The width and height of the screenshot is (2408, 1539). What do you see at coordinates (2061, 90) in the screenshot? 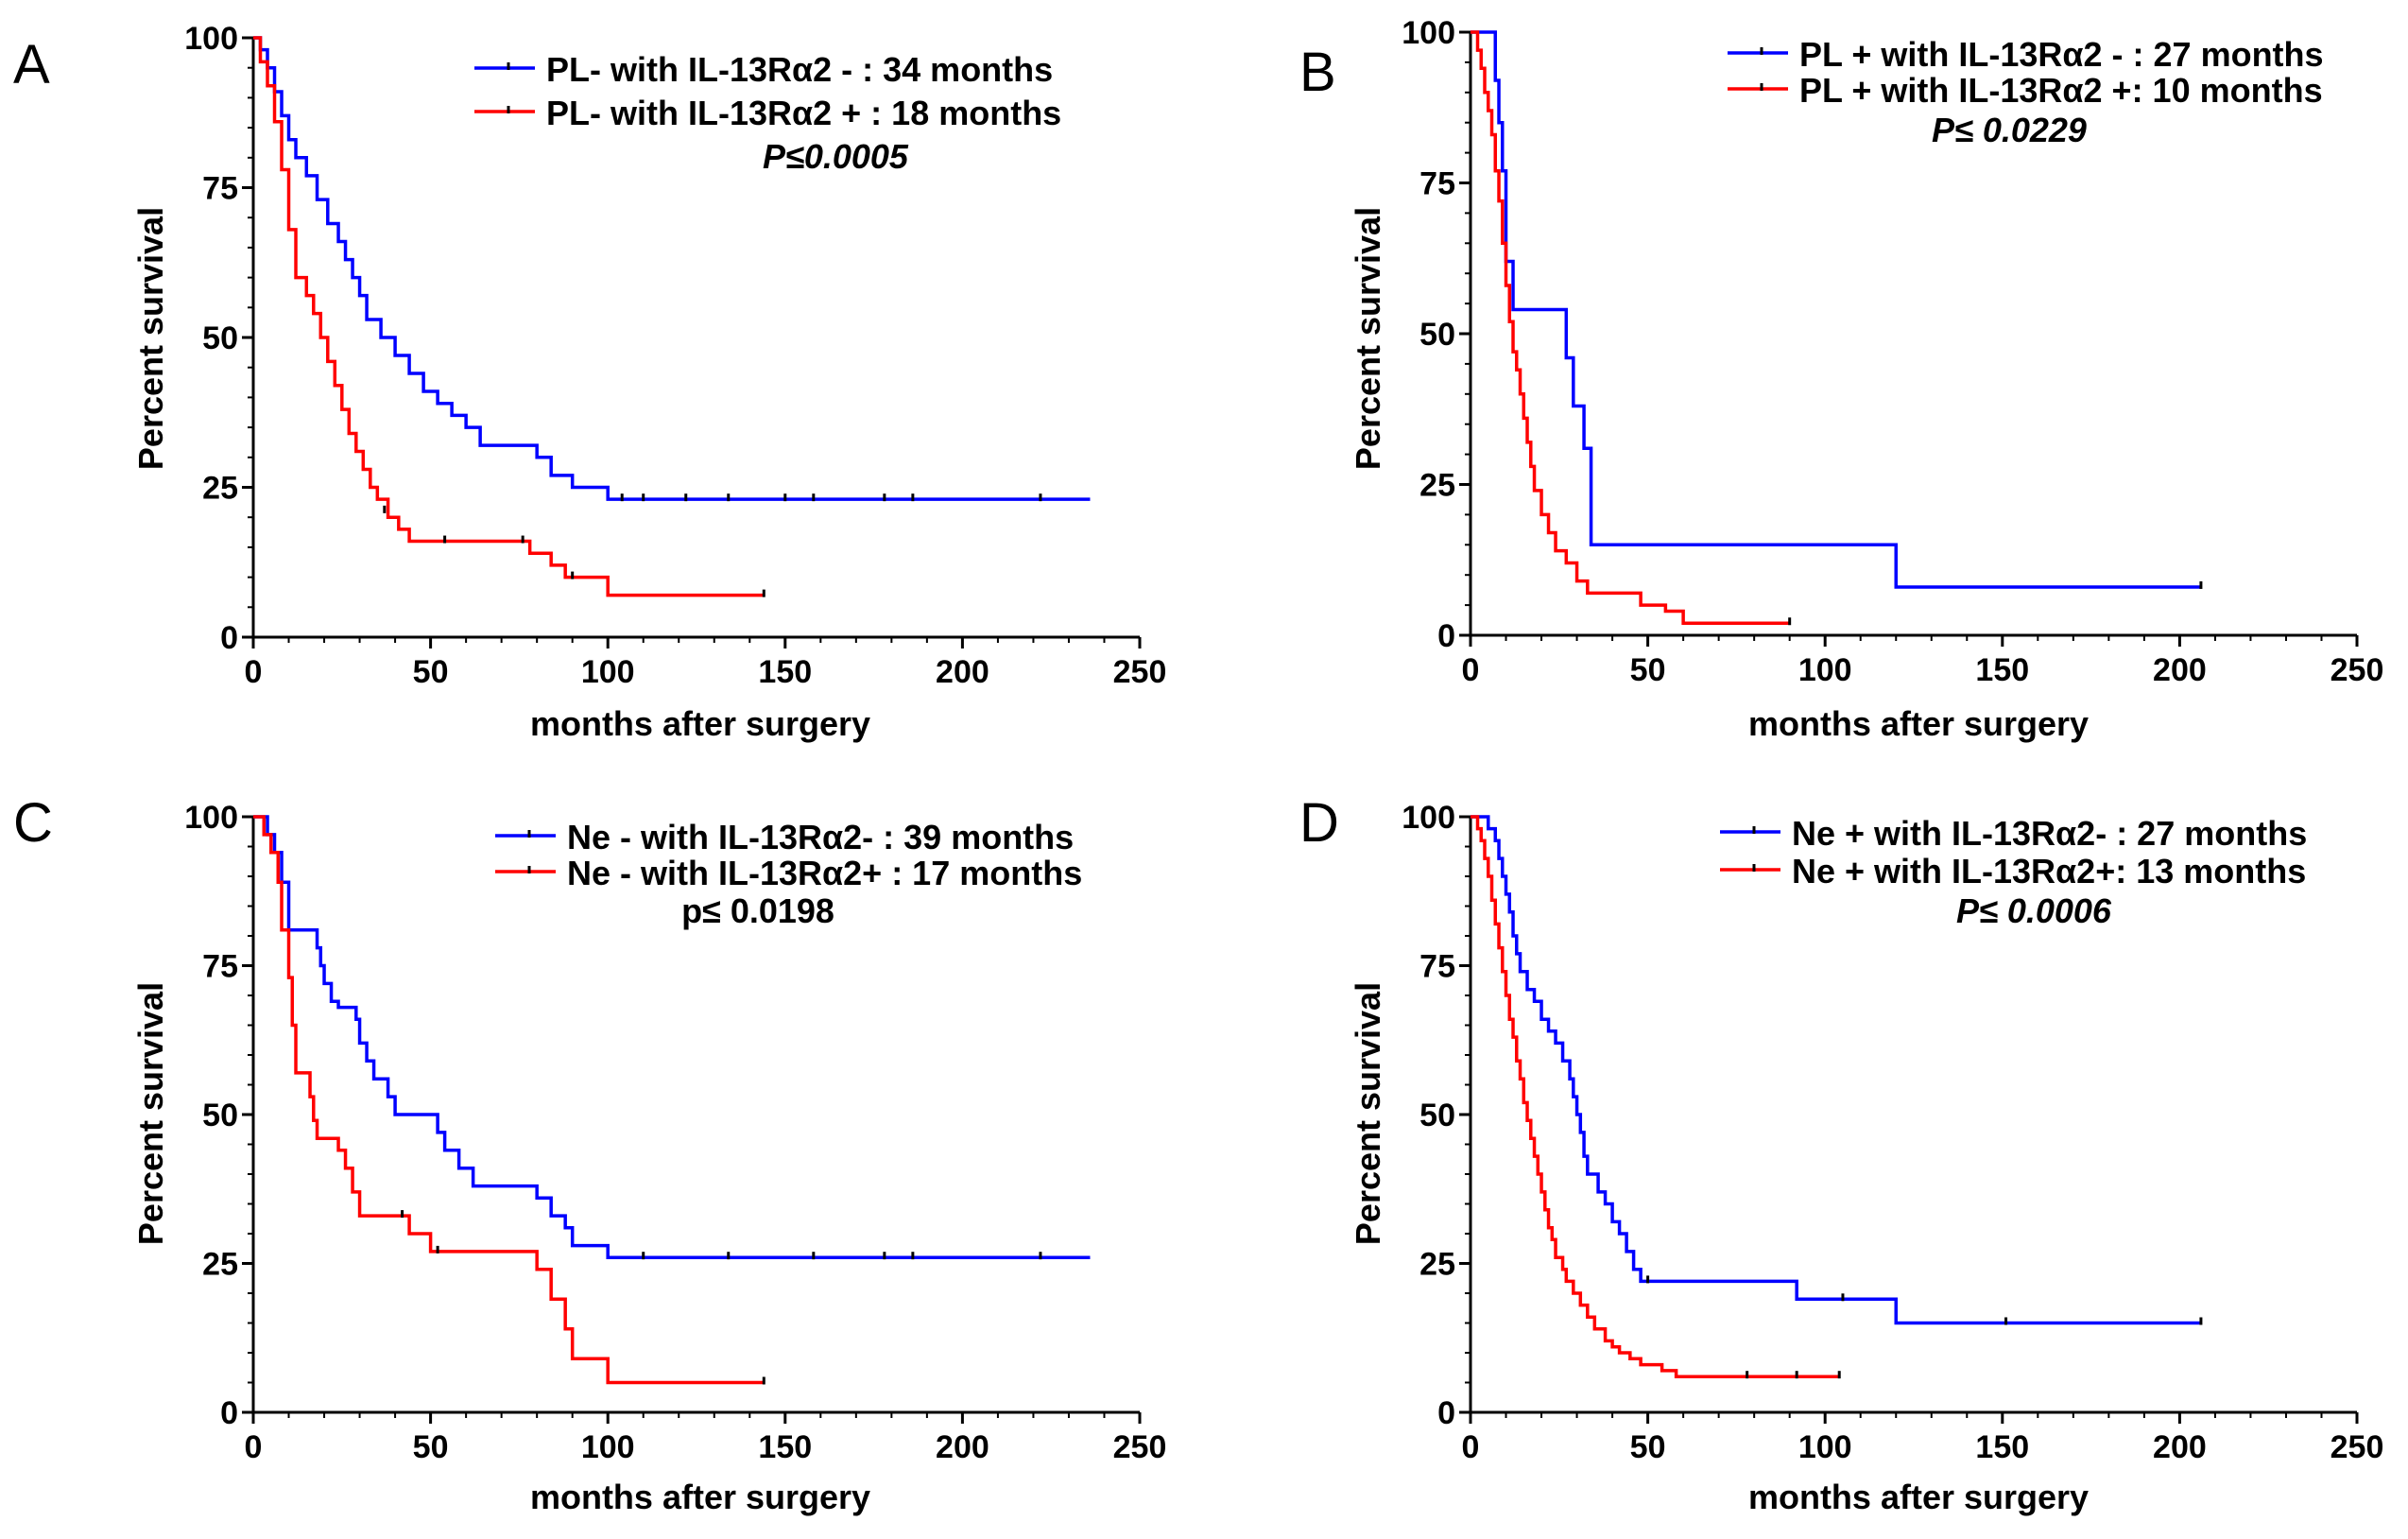
I see `legend-entry-2: PL + with IL-13Rα2 +: 10 months` at bounding box center [2061, 90].